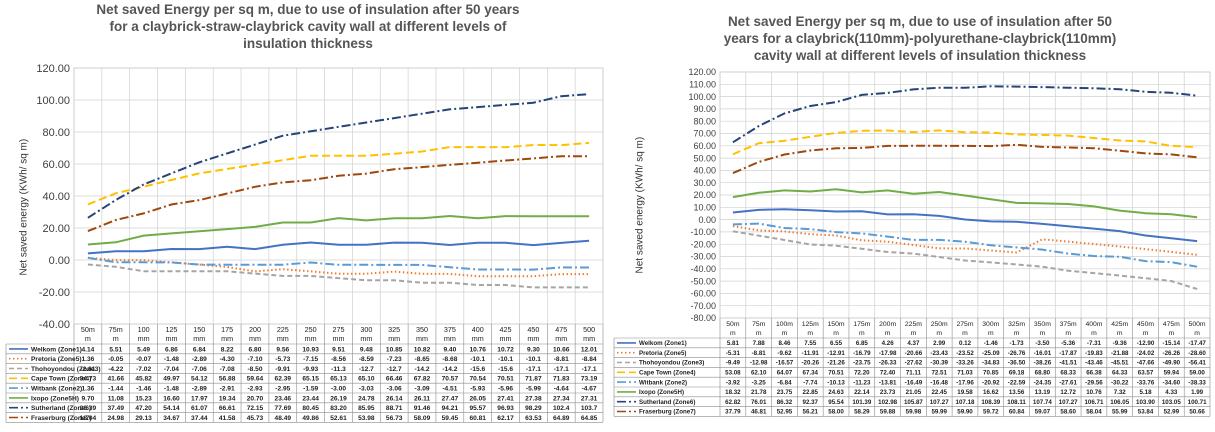  I want to click on data-label: 69.18, so click(1017, 373).